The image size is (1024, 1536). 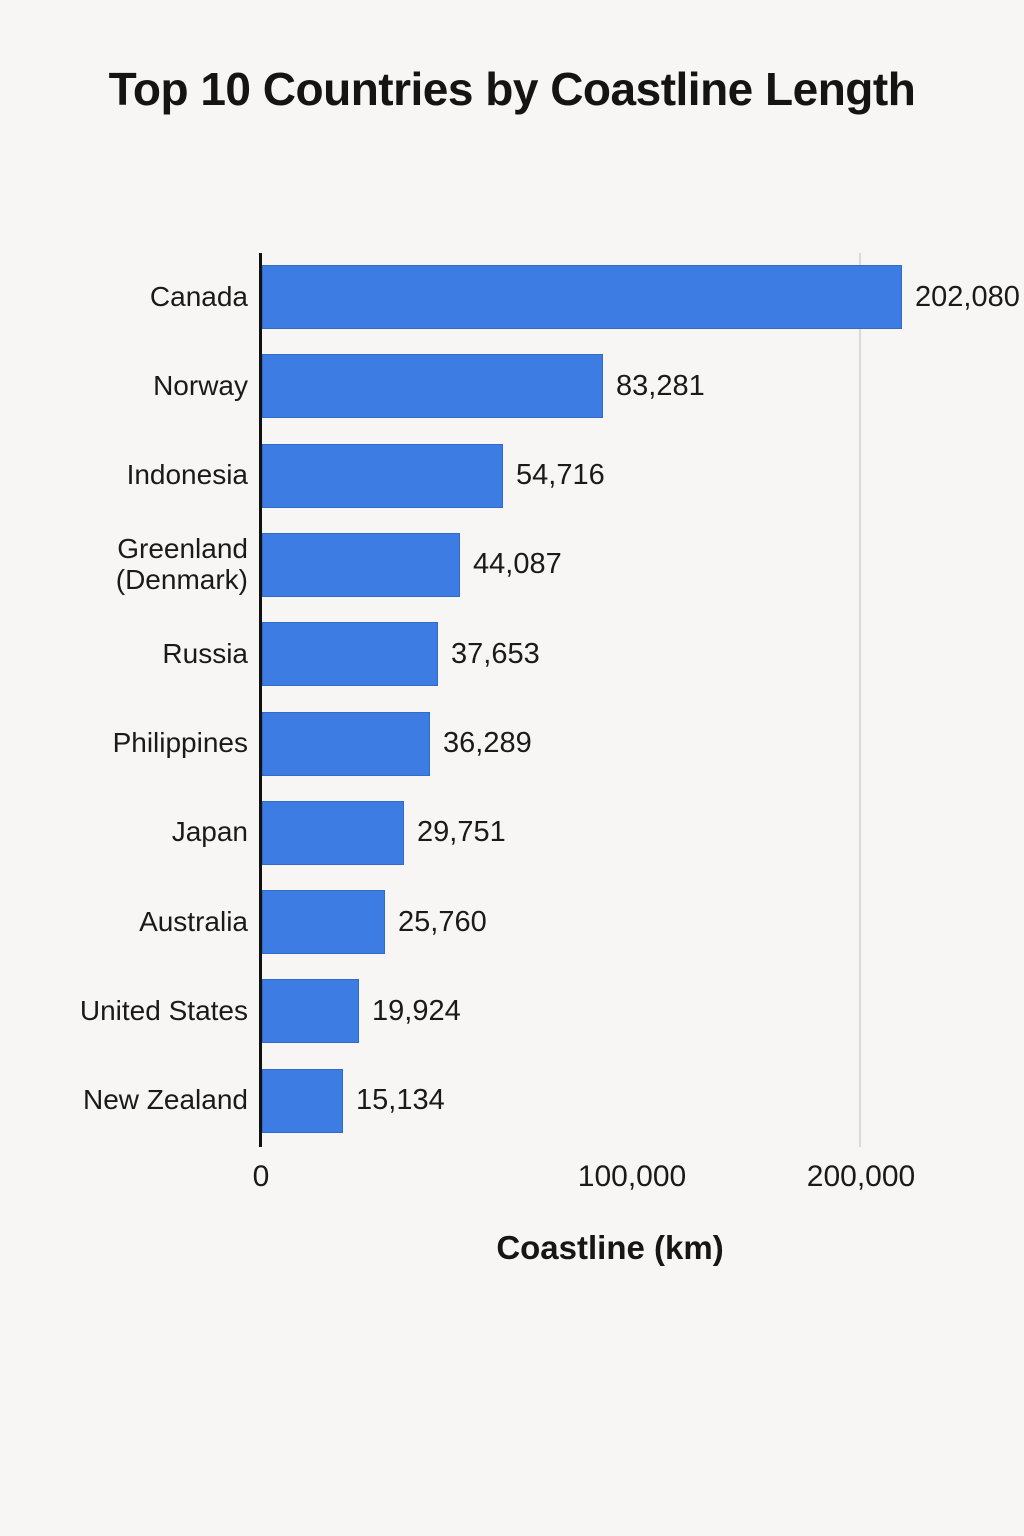 What do you see at coordinates (209, 832) in the screenshot?
I see `category-label-japan: Japan` at bounding box center [209, 832].